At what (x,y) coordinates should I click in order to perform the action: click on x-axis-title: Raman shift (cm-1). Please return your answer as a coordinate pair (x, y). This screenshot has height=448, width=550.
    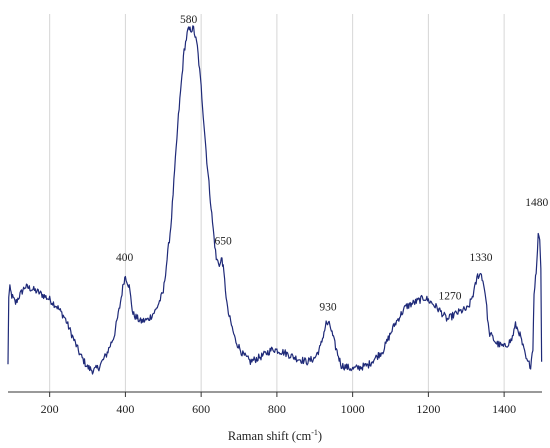
    Looking at the image, I should click on (275, 435).